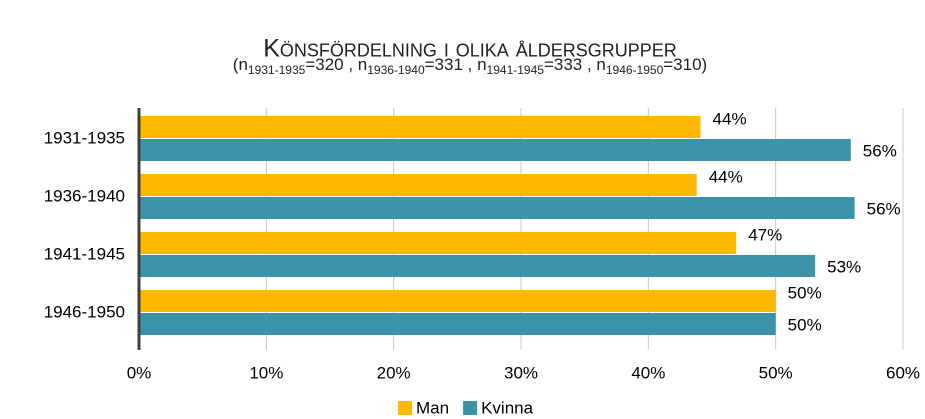 The image size is (925, 419). What do you see at coordinates (432, 407) in the screenshot?
I see `legend-label: Man` at bounding box center [432, 407].